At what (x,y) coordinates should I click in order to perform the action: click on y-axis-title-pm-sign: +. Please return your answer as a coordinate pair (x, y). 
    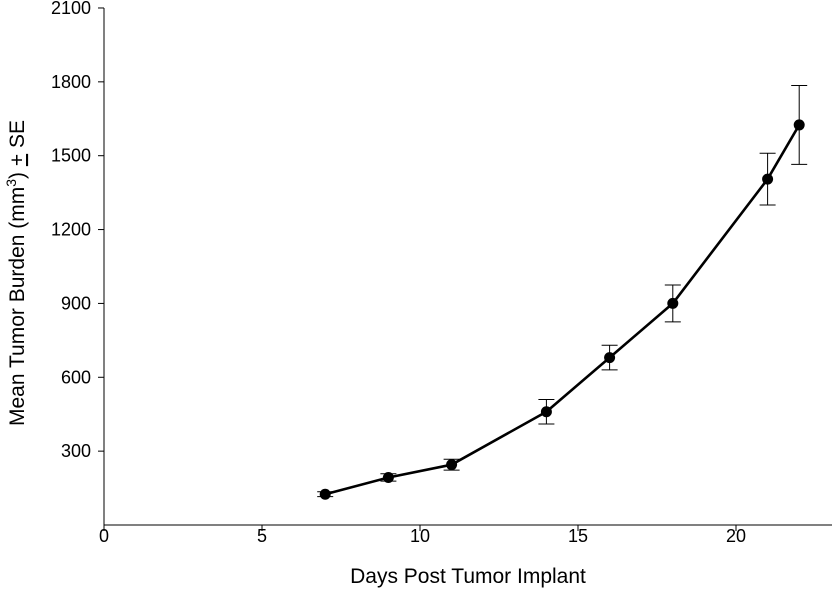
    Looking at the image, I should click on (17, 160).